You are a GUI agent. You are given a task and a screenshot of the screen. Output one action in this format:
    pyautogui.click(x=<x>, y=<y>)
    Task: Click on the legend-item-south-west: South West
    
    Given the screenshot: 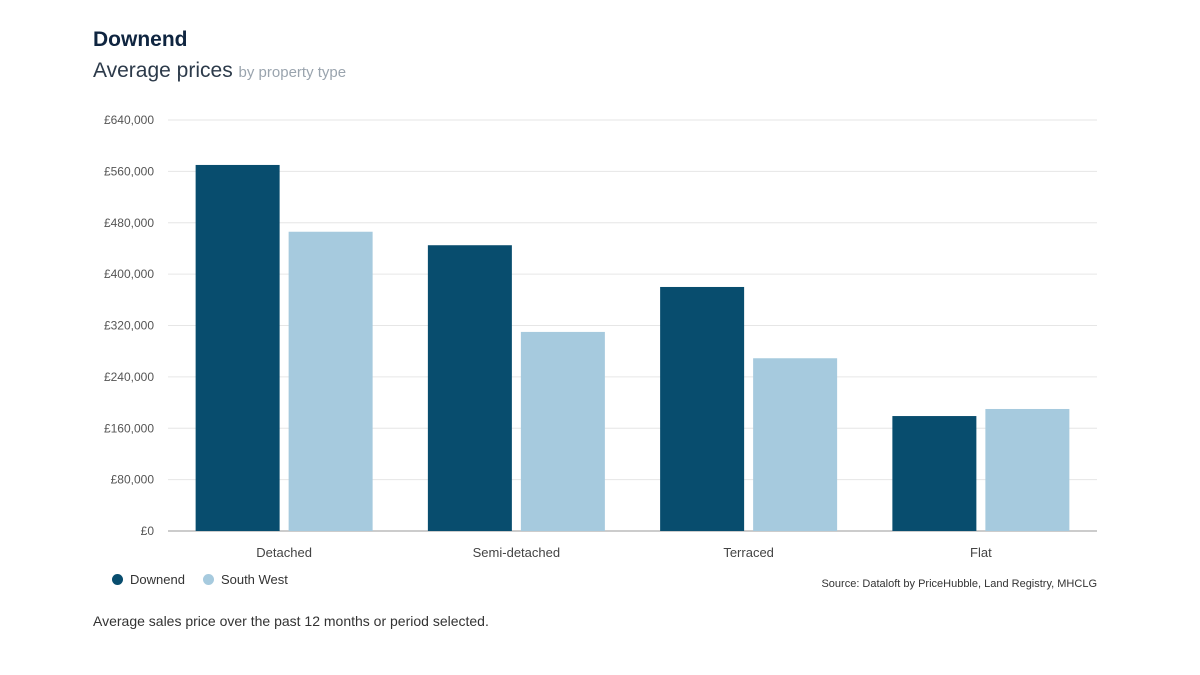 What is the action you would take?
    pyautogui.click(x=245, y=579)
    